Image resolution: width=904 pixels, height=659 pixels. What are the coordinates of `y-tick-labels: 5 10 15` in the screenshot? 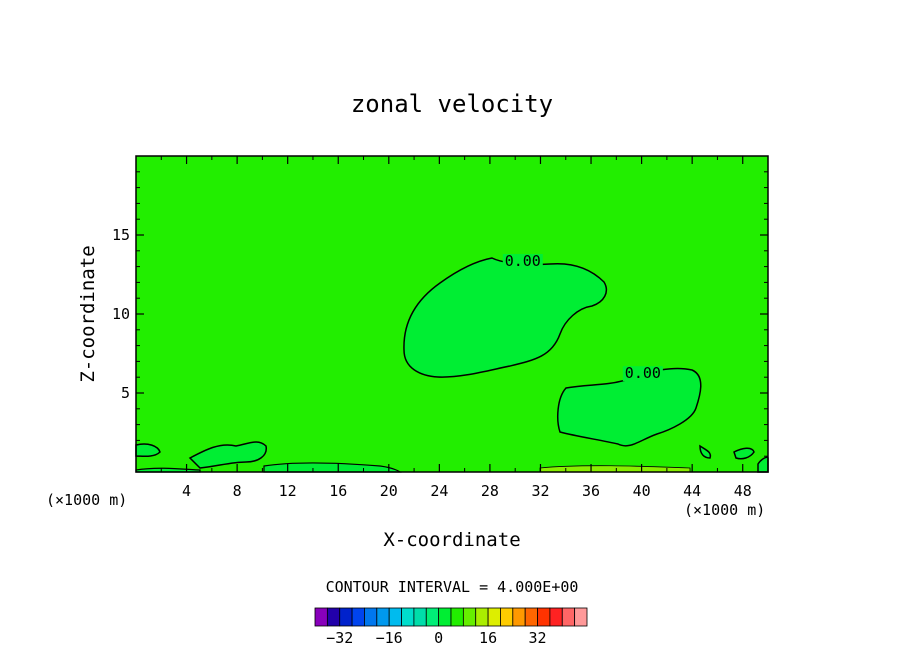 It's located at (121, 314).